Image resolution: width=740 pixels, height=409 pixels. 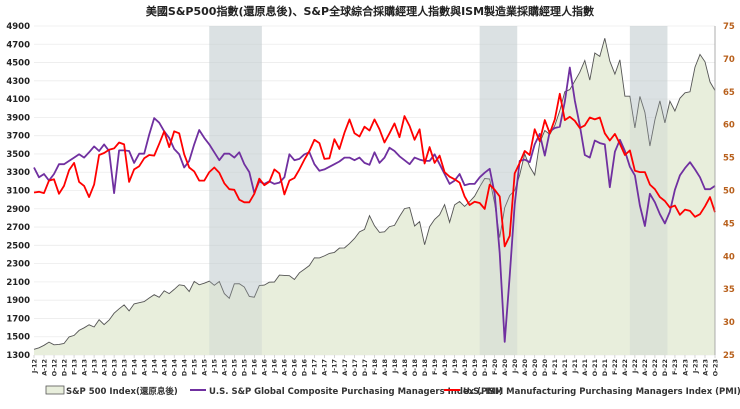 What do you see at coordinates (34, 366) in the screenshot?
I see `x-tick-label: J-12` at bounding box center [34, 366].